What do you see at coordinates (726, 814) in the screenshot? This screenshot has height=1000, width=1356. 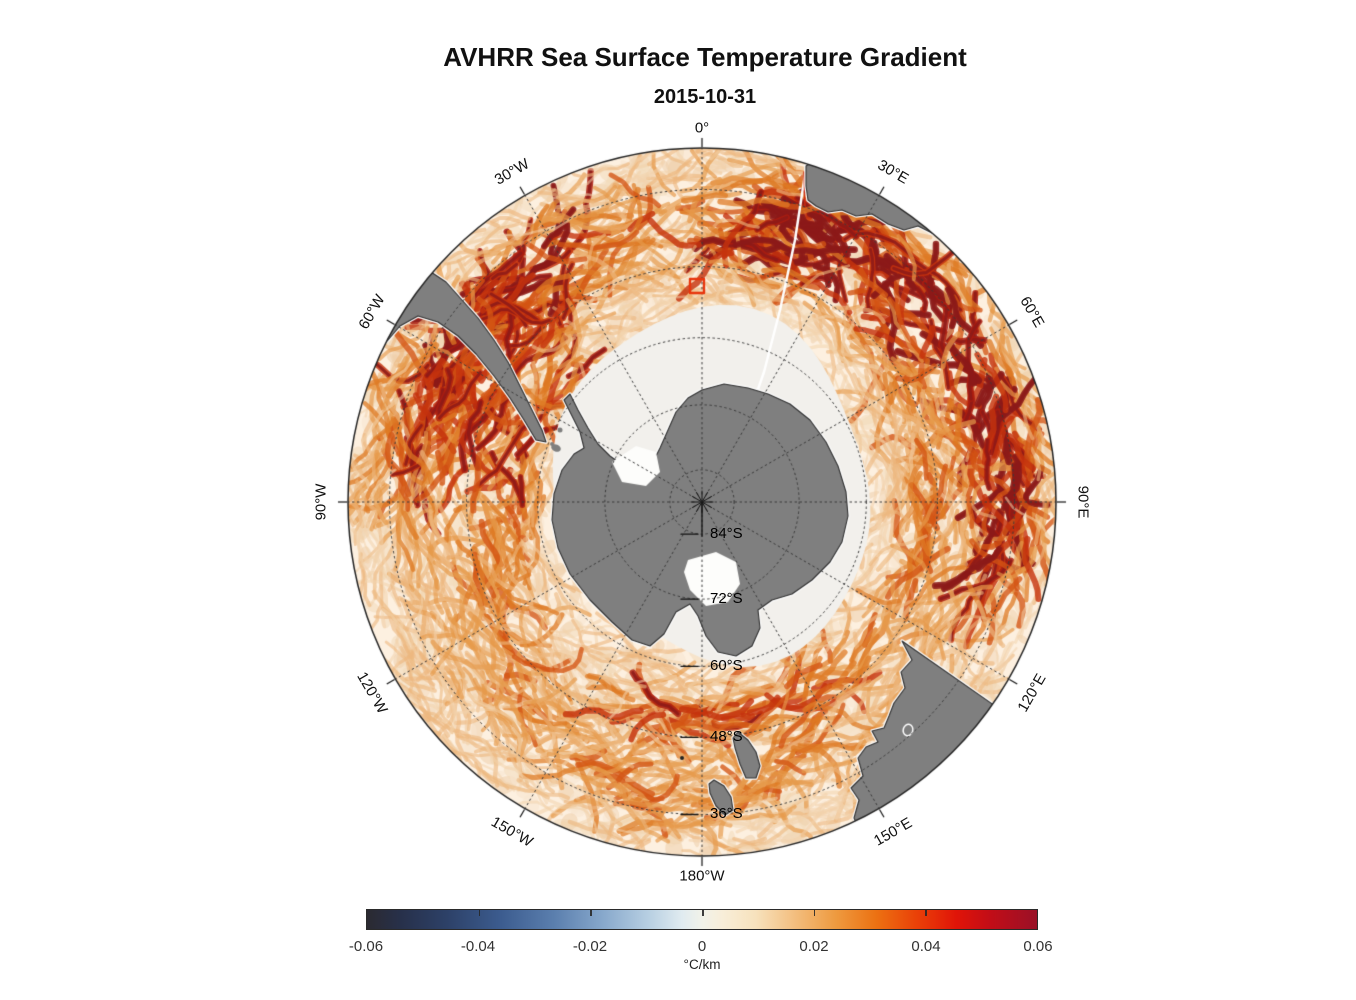 I see `parallel-label-36s: 36°S` at bounding box center [726, 814].